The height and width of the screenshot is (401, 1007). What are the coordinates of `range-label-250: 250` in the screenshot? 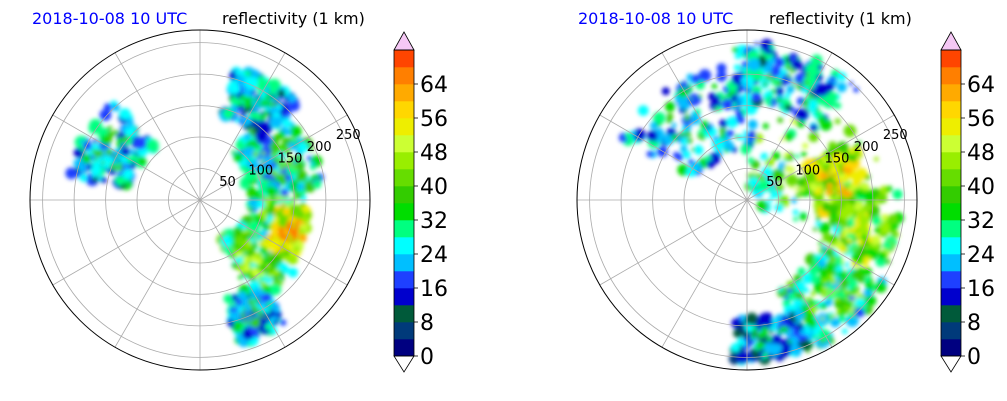 It's located at (895, 135).